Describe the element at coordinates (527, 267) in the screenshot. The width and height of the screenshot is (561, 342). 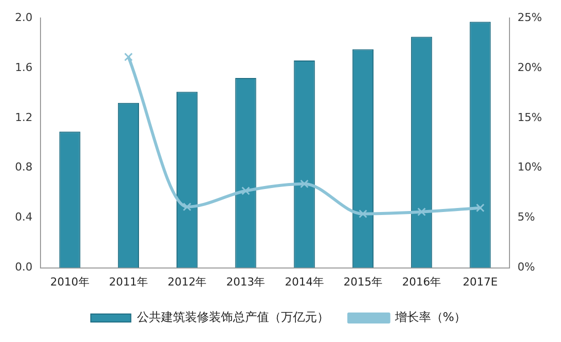
I see `y2-tick-label: 0%` at that location.